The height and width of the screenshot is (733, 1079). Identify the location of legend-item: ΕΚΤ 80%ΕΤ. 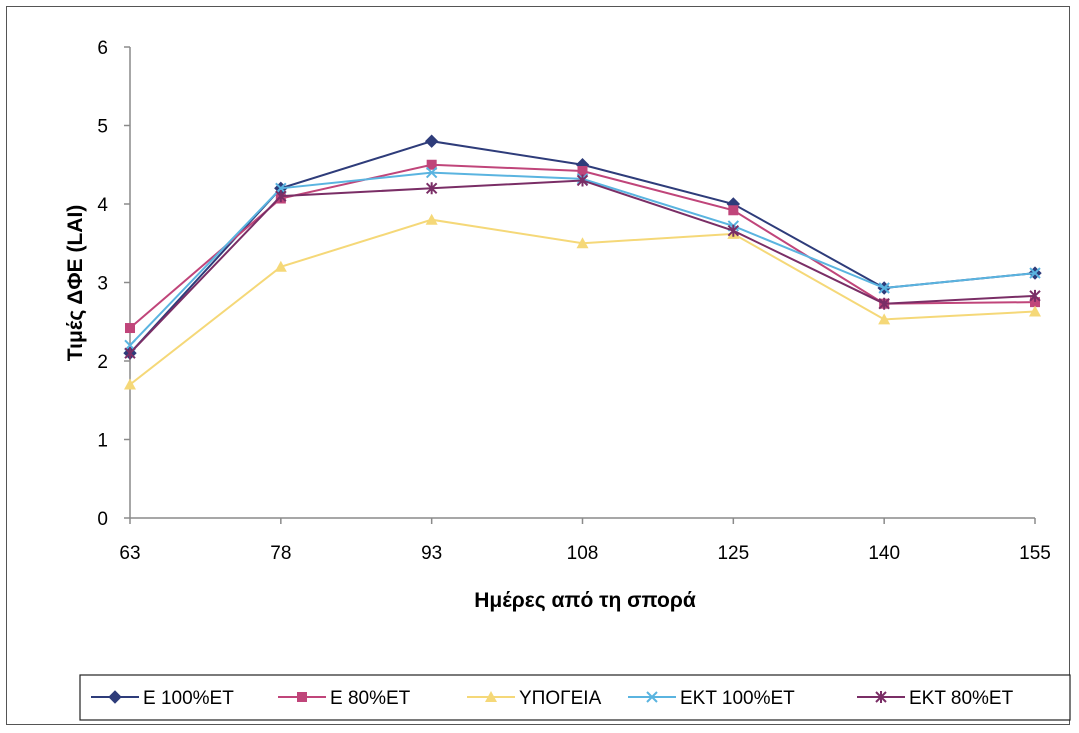
(935, 698).